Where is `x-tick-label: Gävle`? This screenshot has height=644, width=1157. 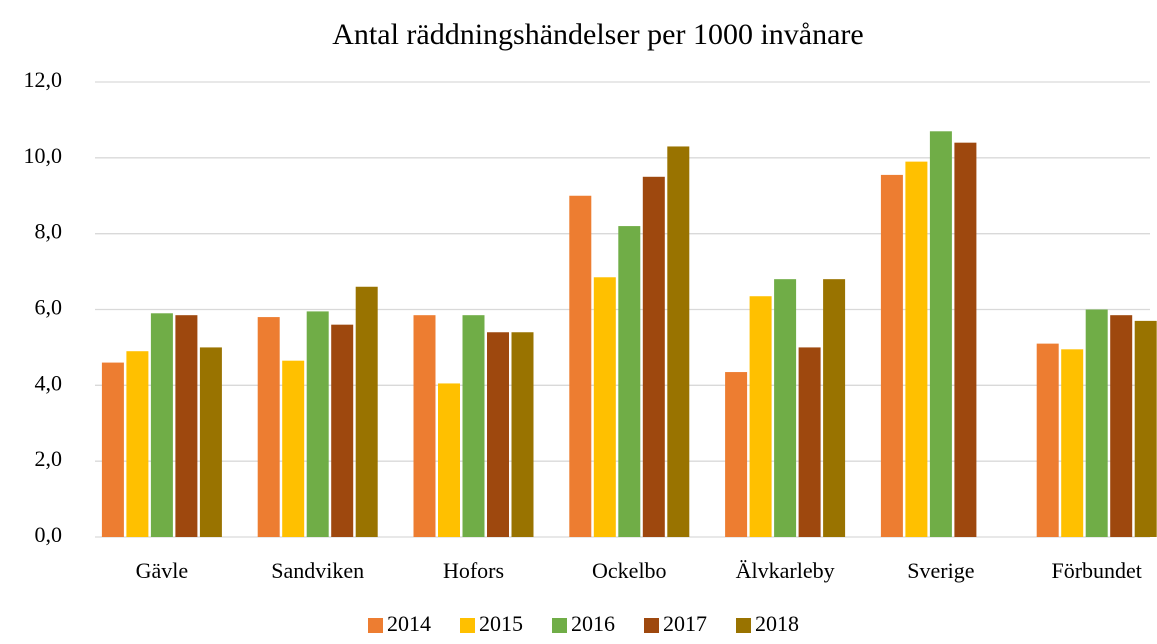 x-tick-label: Gävle is located at coordinates (162, 570).